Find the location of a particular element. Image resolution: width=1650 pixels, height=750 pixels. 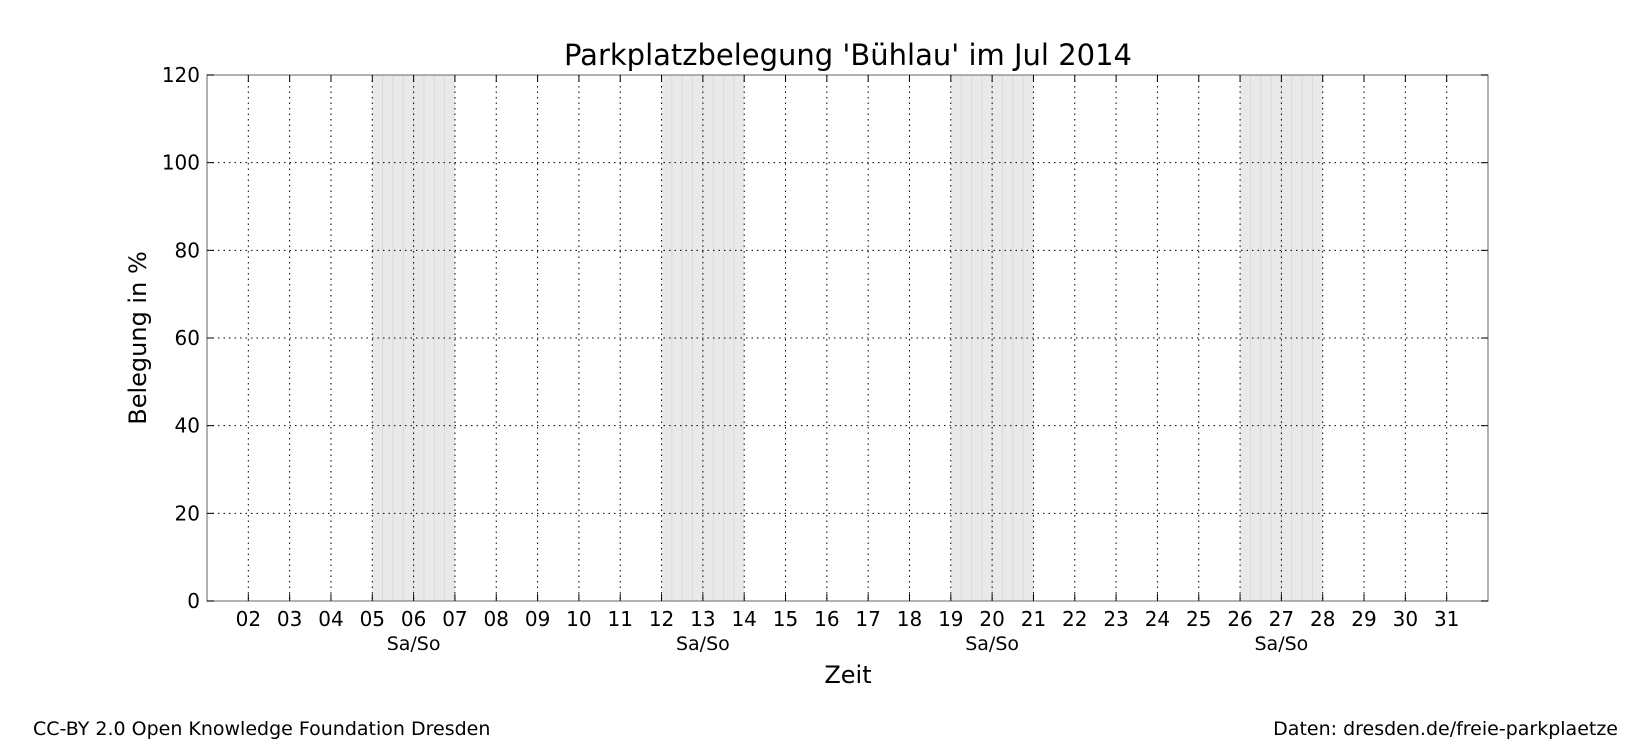

chart-title: Parkplatzbelegung 'Bühlau' im Jul 2014 is located at coordinates (848, 55).